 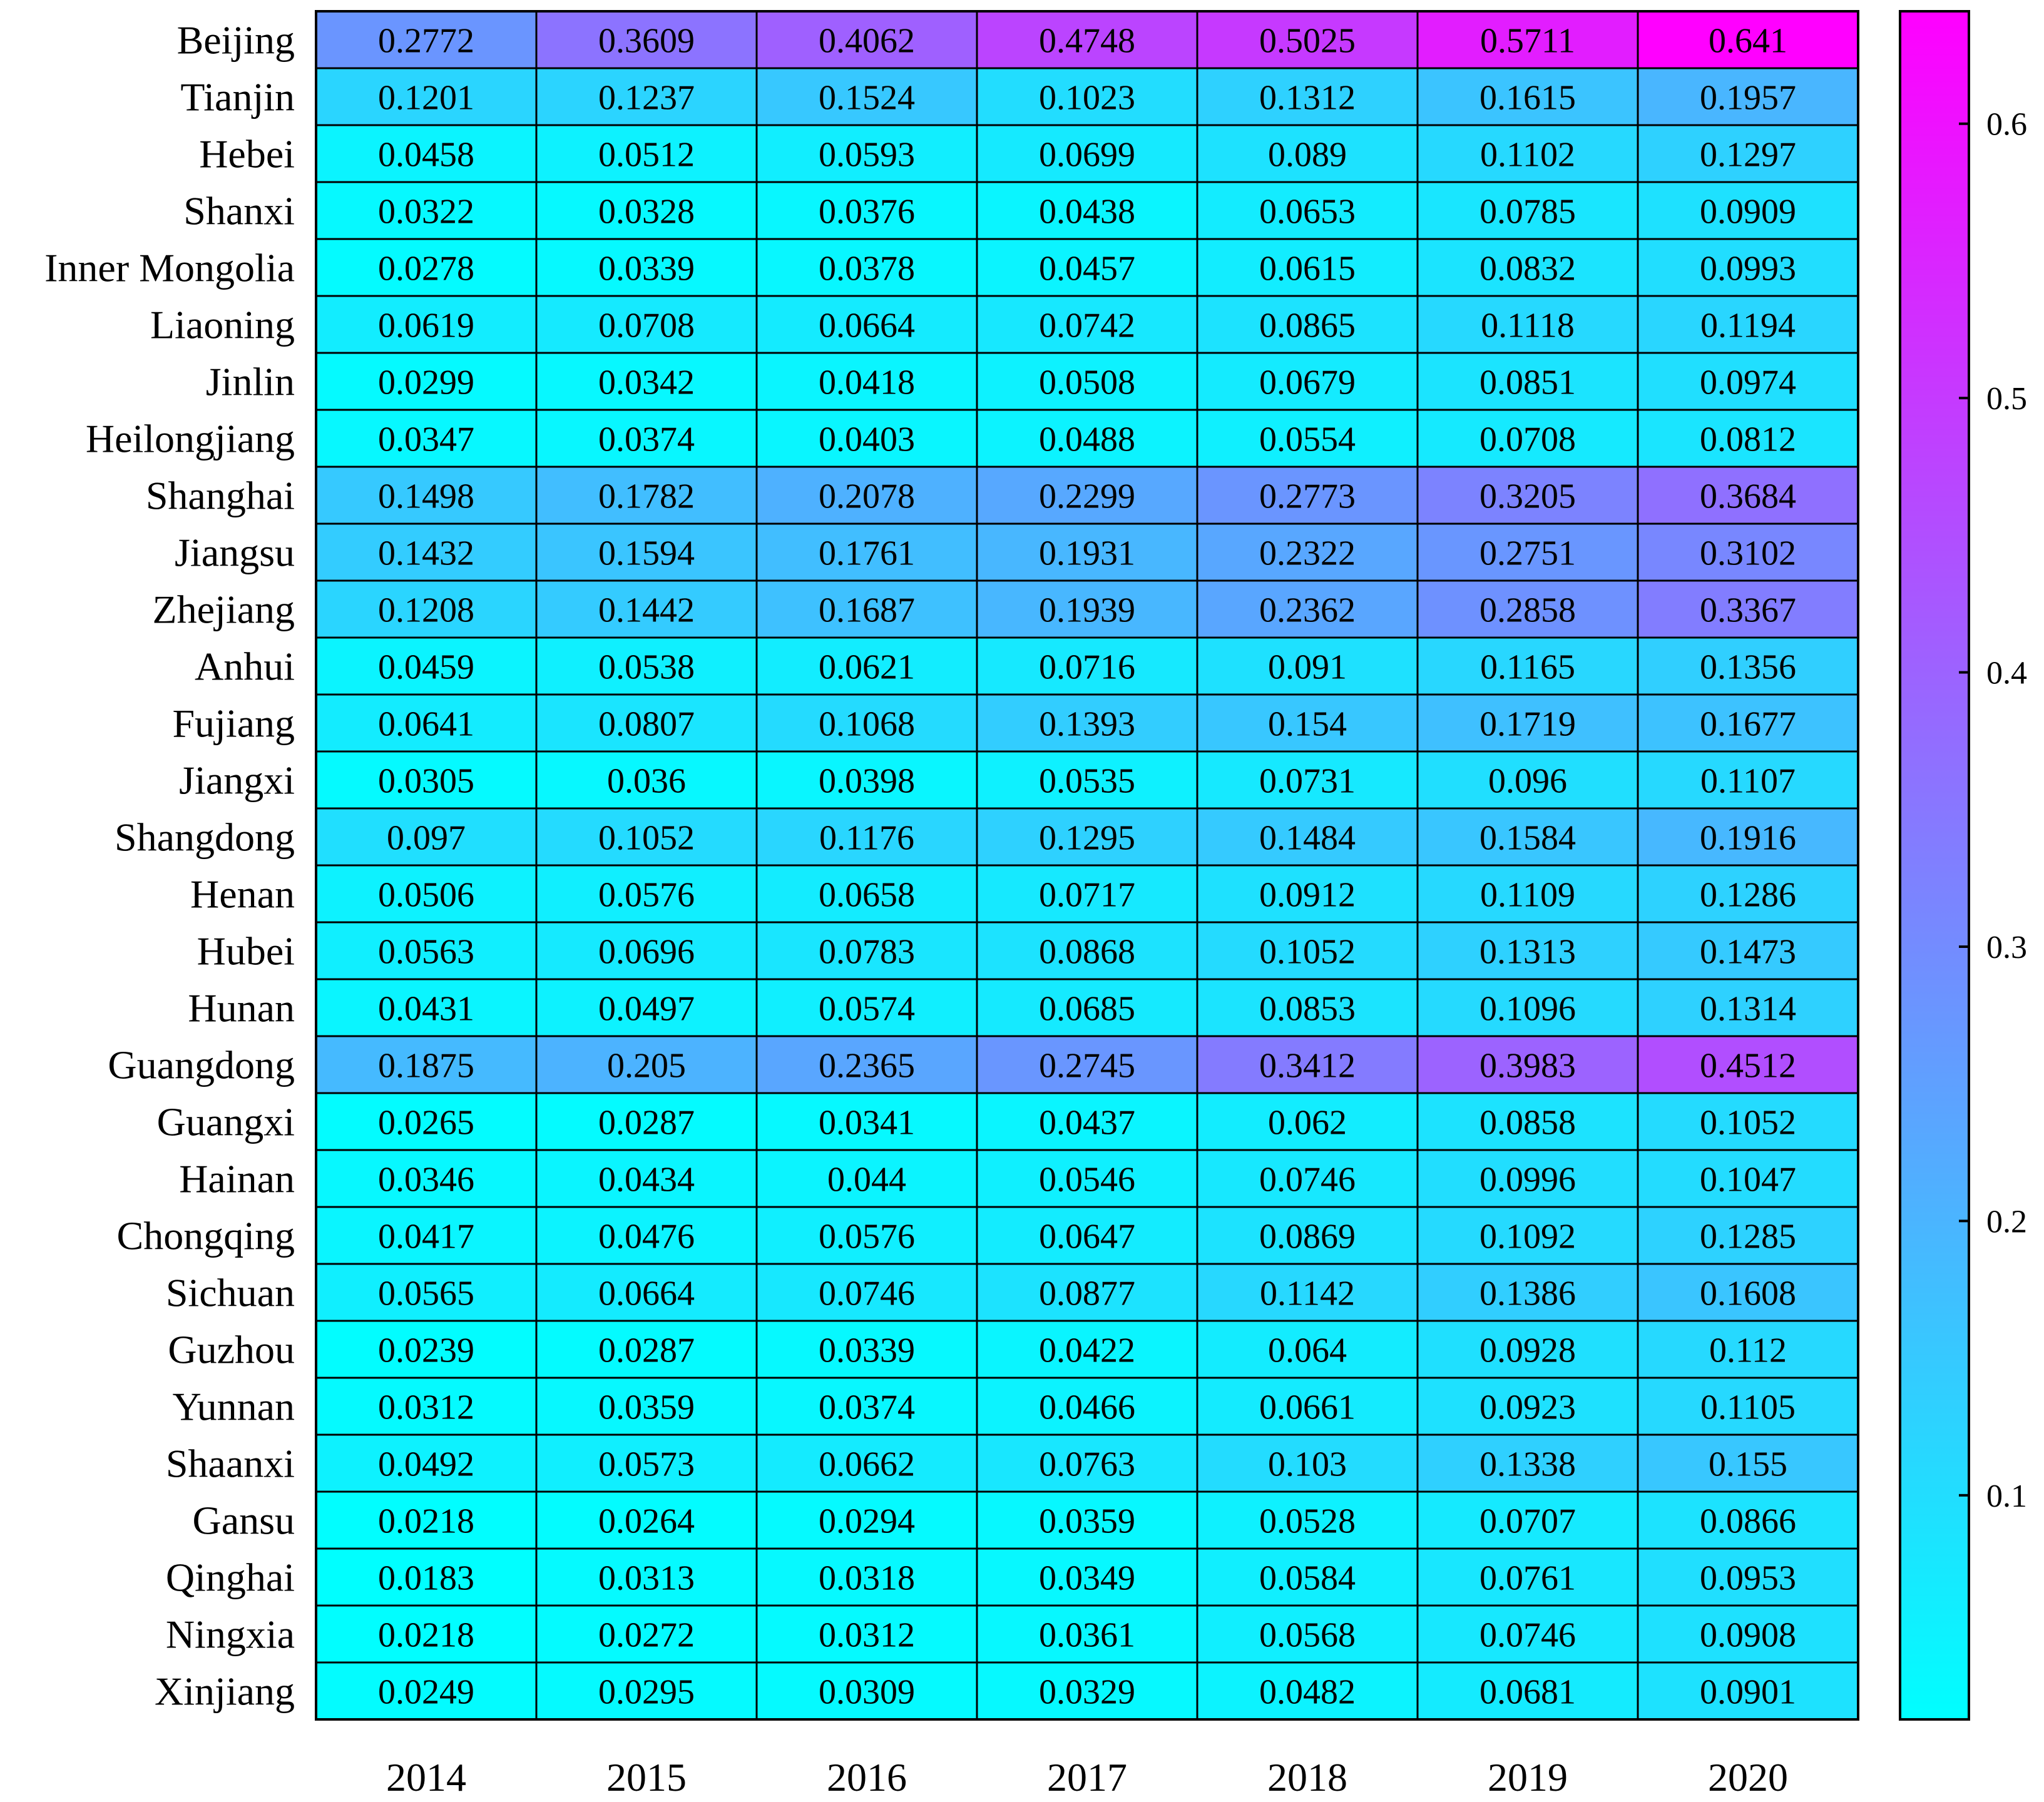 I want to click on cell-value-label: 0.0403, so click(x=867, y=439).